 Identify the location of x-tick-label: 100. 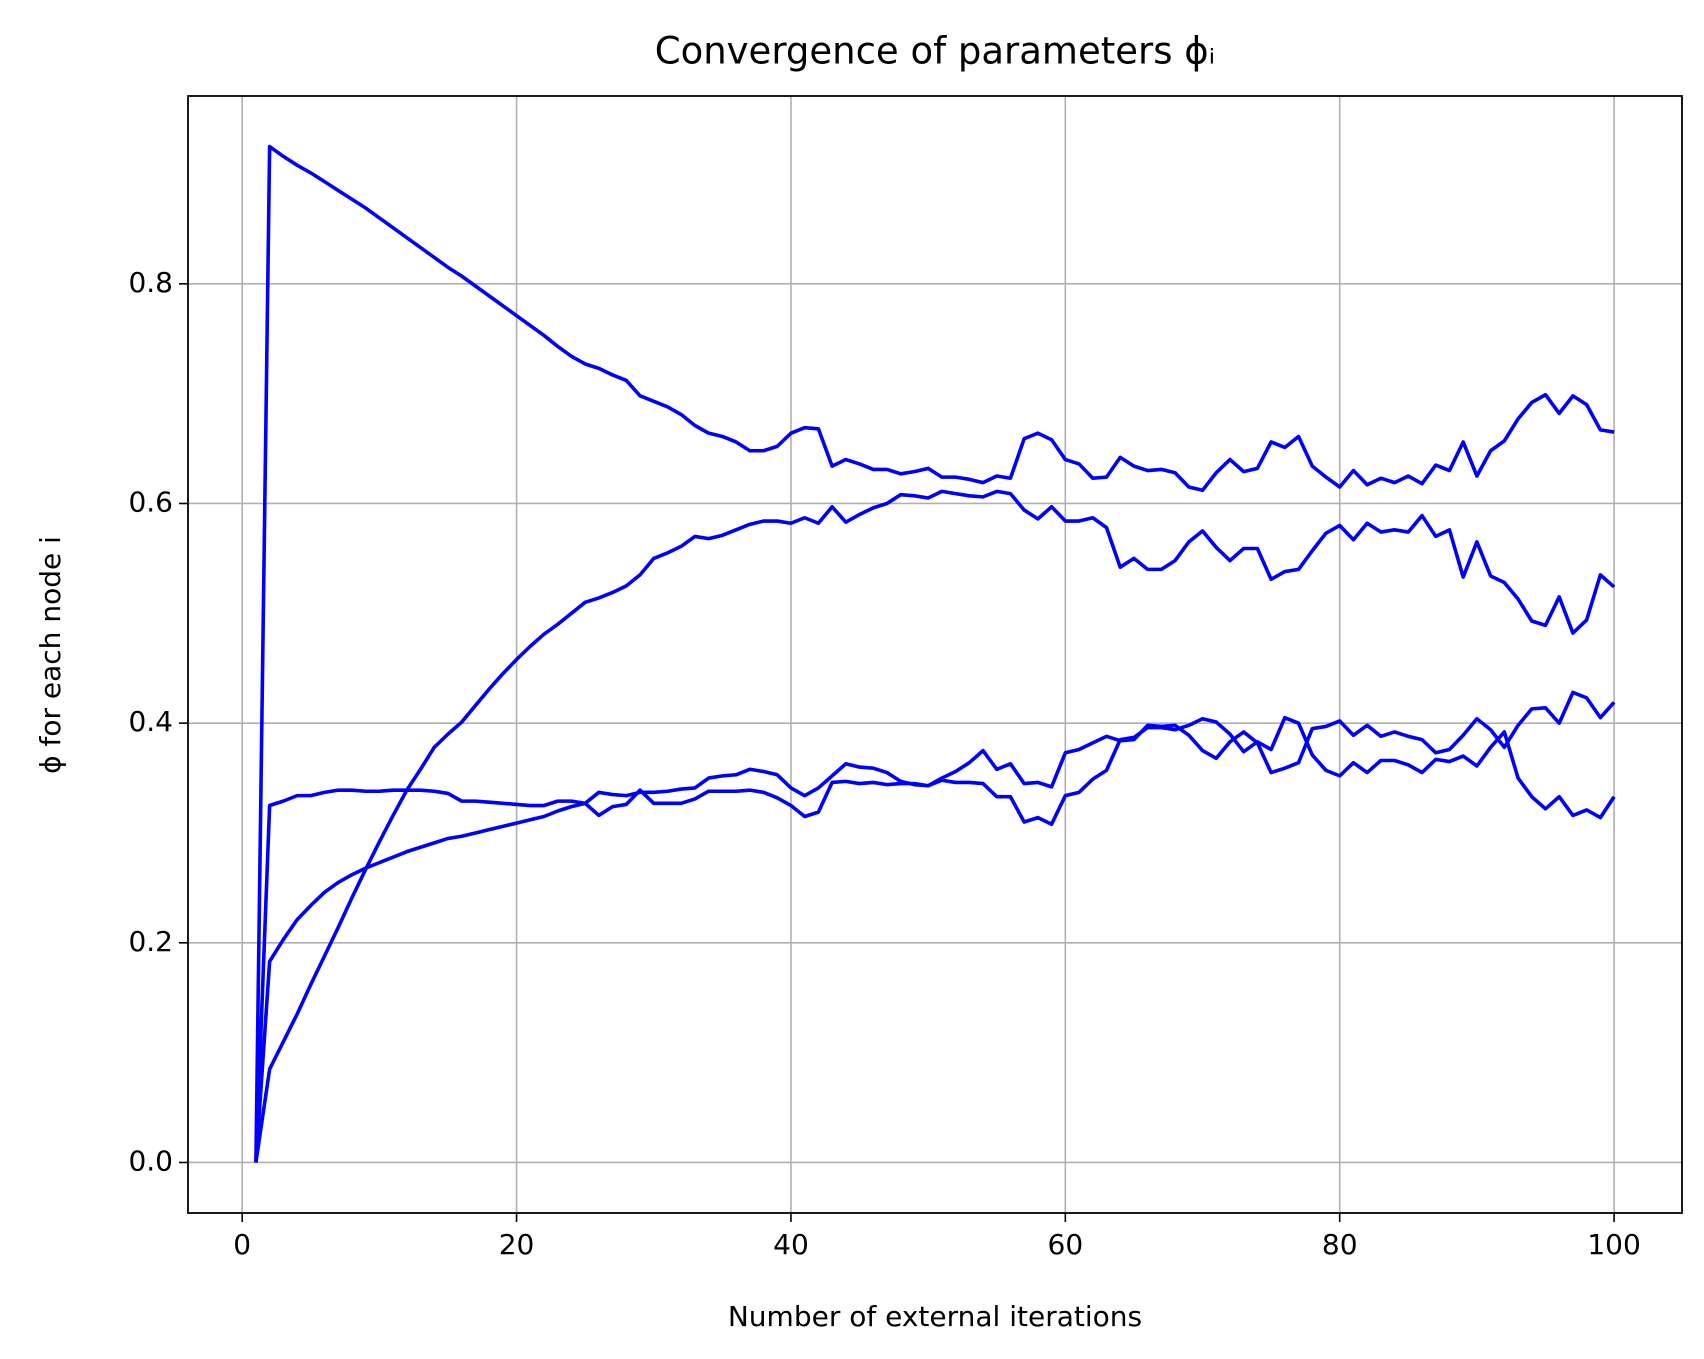
(1613, 1244).